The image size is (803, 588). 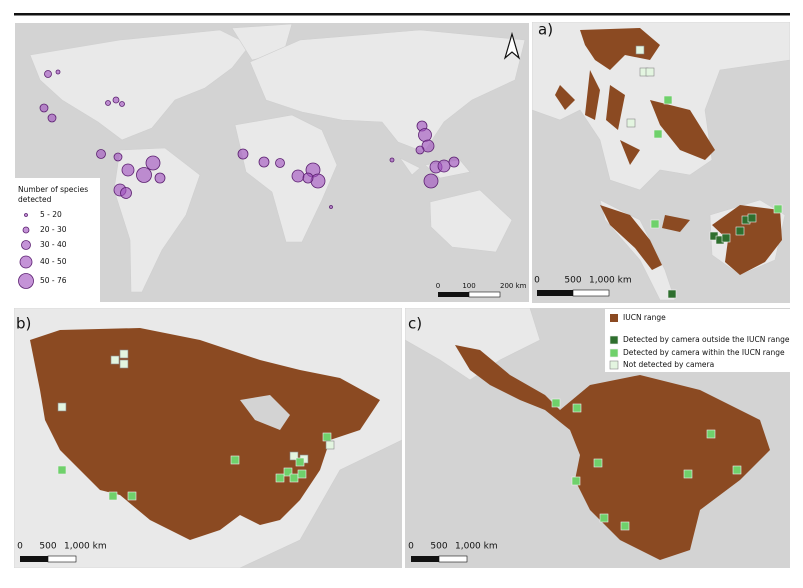 I want to click on legend-label: 40 - 50, so click(x=53, y=261).